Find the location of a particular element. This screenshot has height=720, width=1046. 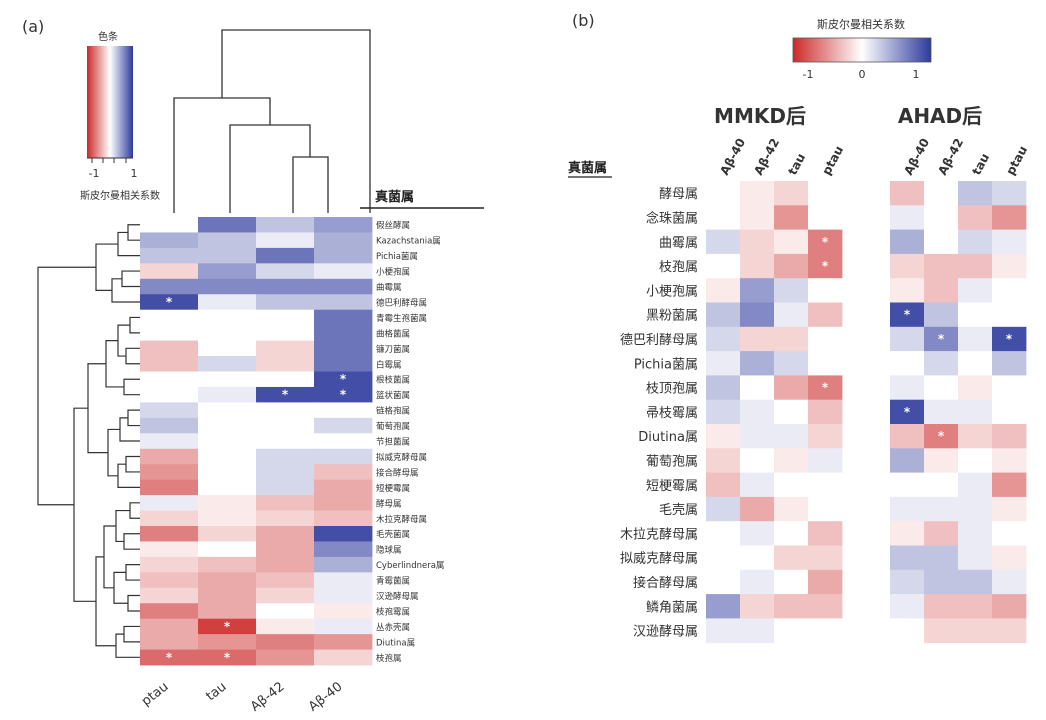

panel-a-legend: 色条 -1 1 斯皮尔曼相关系数 is located at coordinates (120, 116).